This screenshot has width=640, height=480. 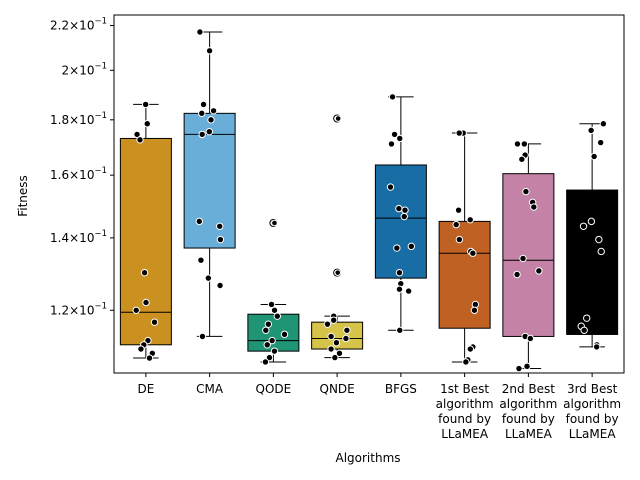 I want to click on y-tick-label: 1.2×10⁻¹, so click(x=78, y=309).